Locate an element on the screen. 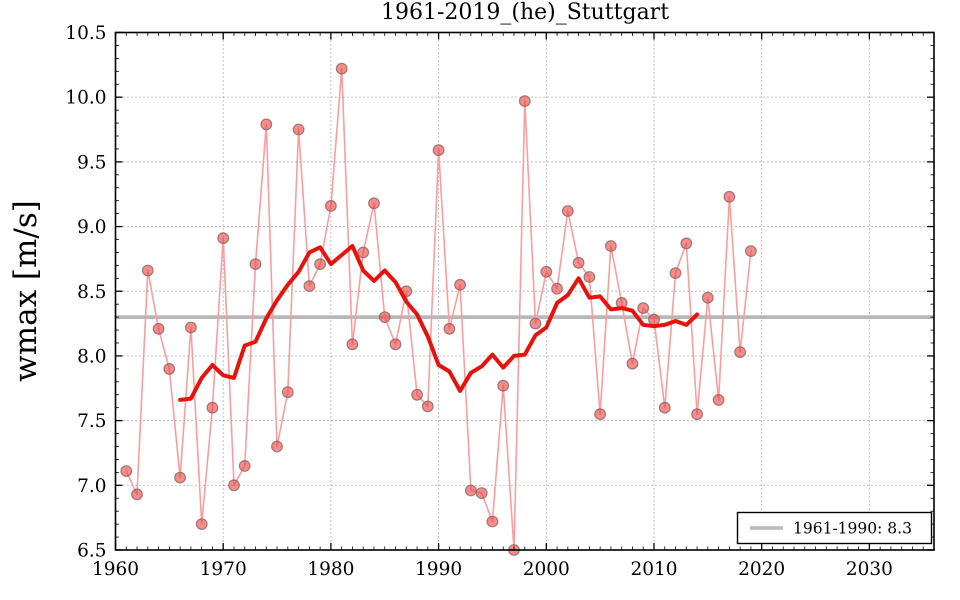 The height and width of the screenshot is (600, 960). data-point-2016 is located at coordinates (718, 400).